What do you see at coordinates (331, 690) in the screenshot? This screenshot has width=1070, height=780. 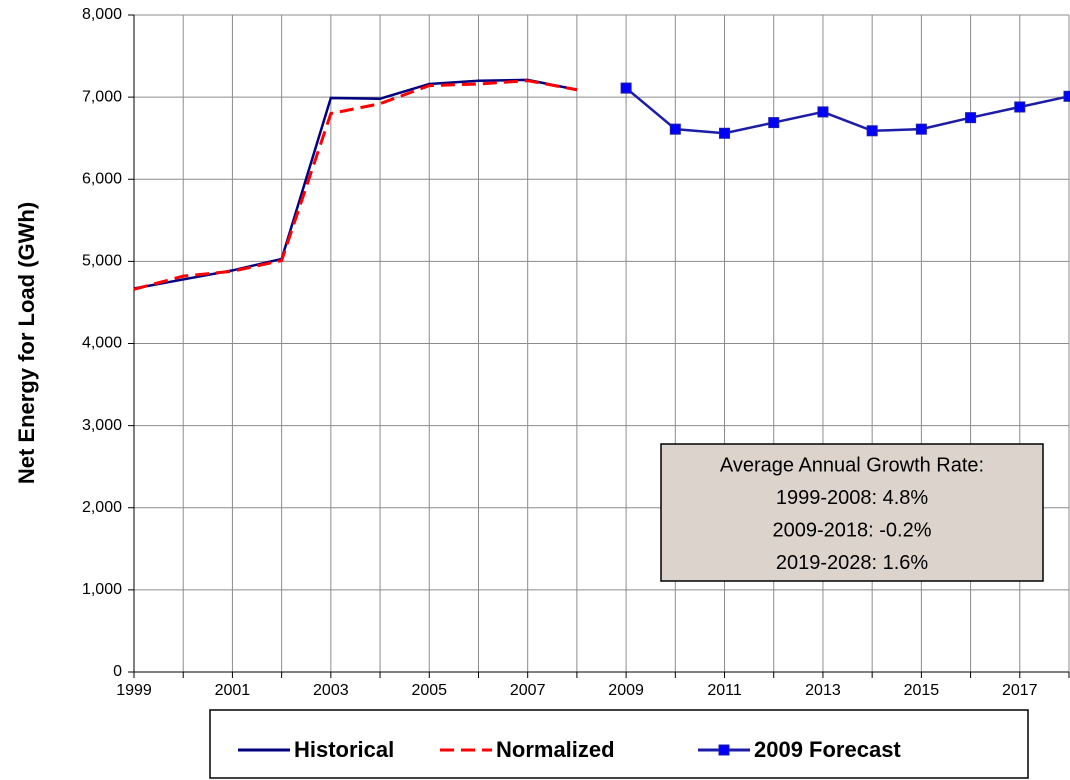 I see `x-tick-label: 2003` at bounding box center [331, 690].